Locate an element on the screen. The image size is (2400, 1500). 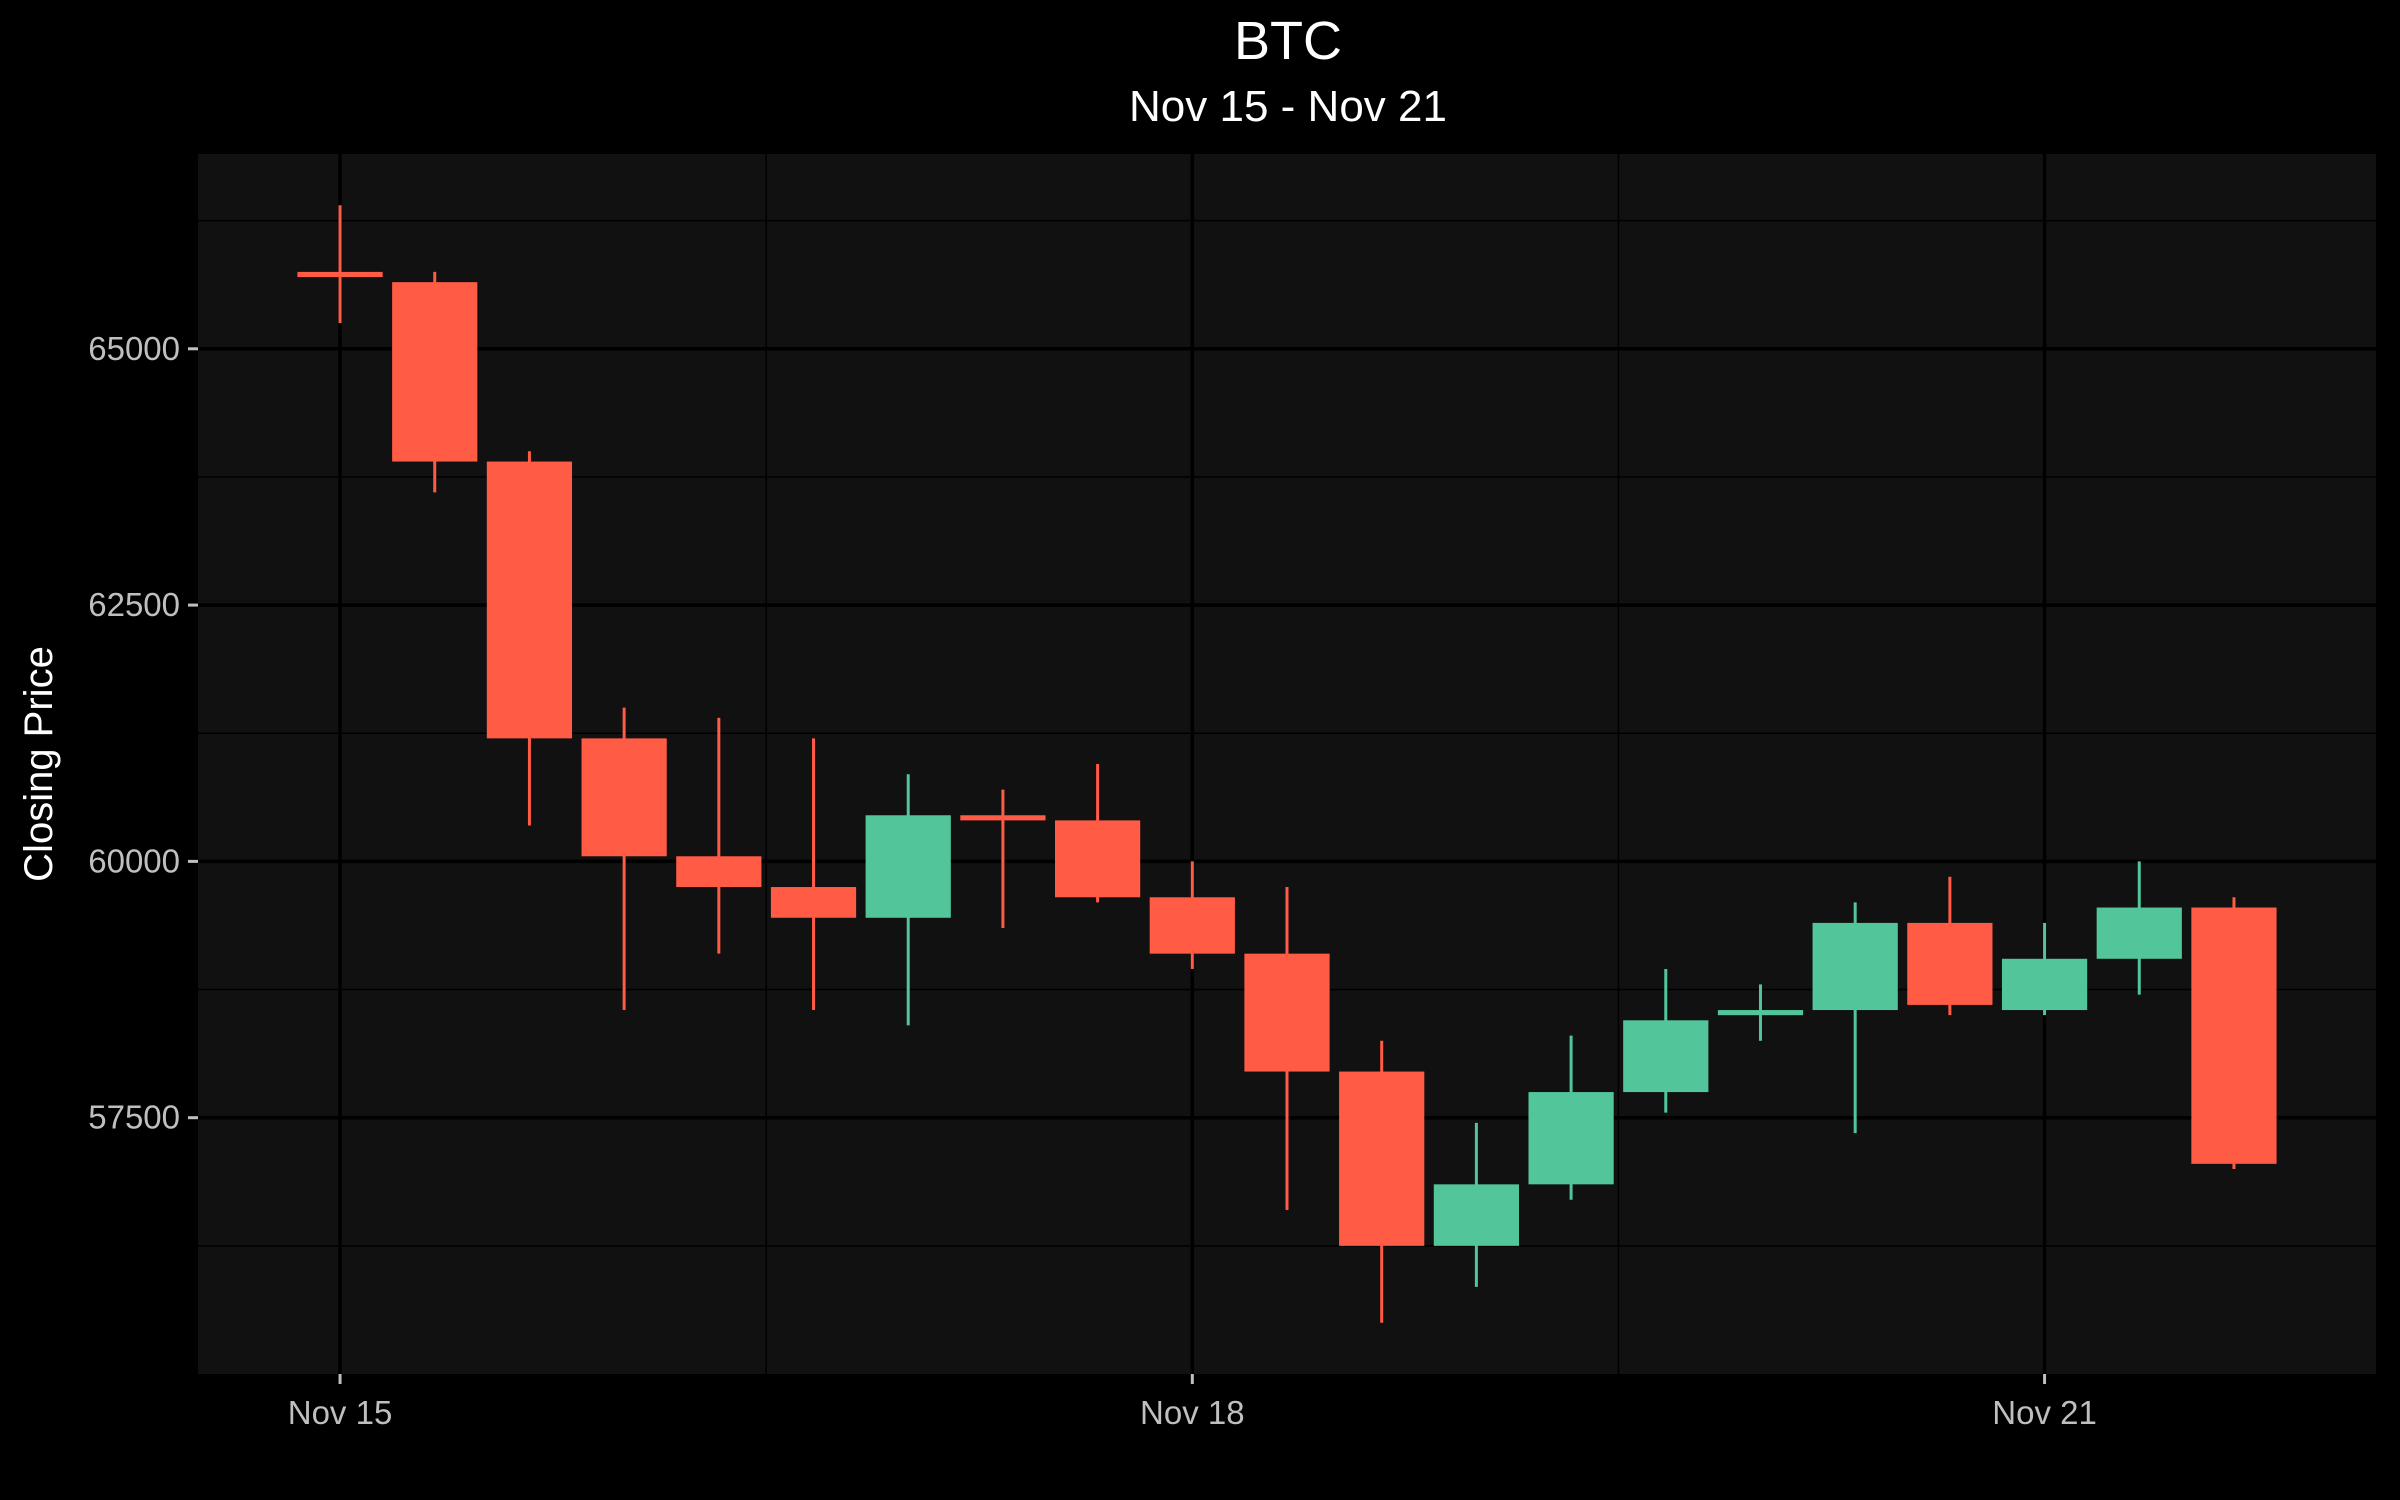
x-tick-label: Nov 21 is located at coordinates (2044, 1412).